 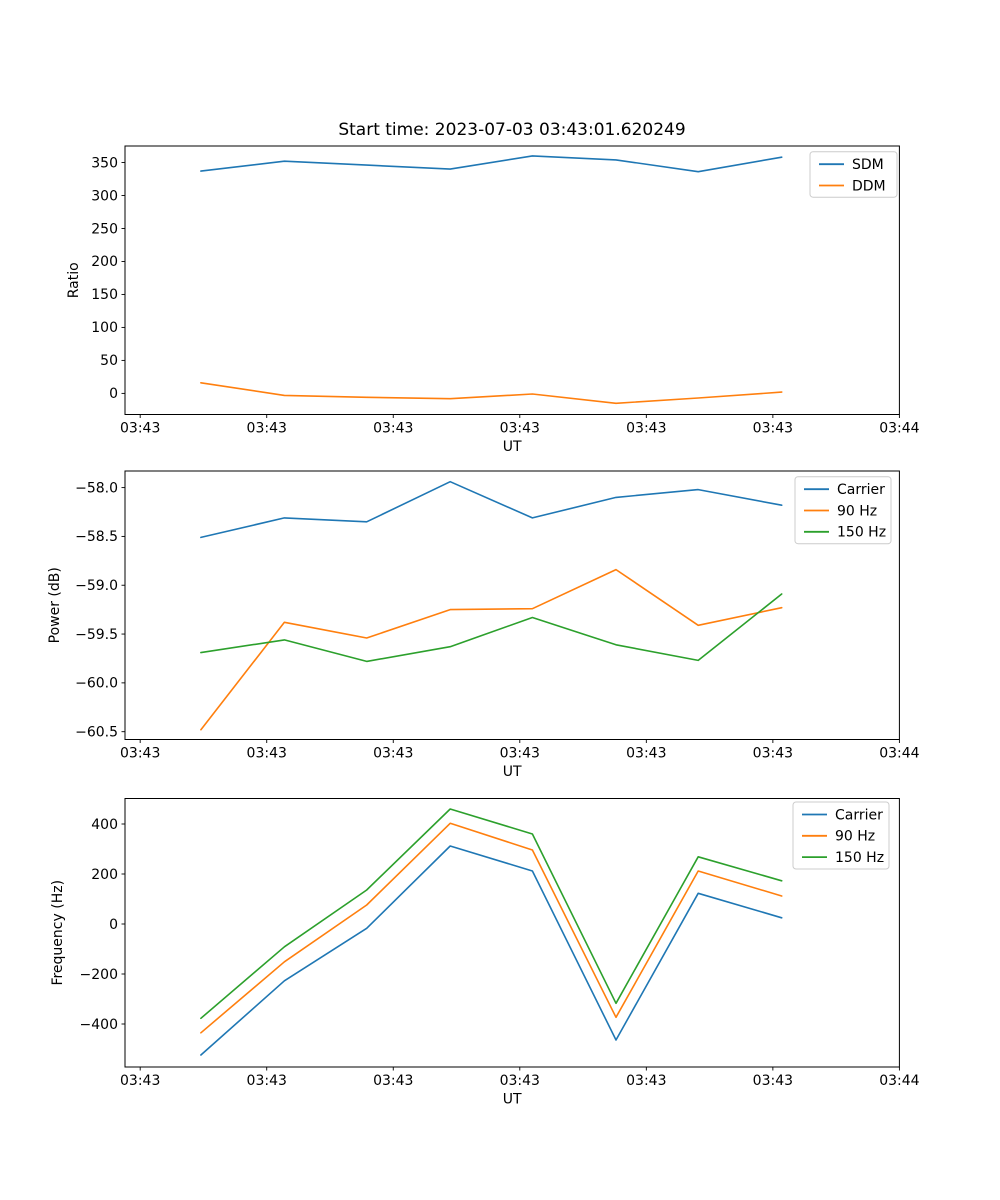 I want to click on y-tick-label: −200, so click(x=99, y=975).